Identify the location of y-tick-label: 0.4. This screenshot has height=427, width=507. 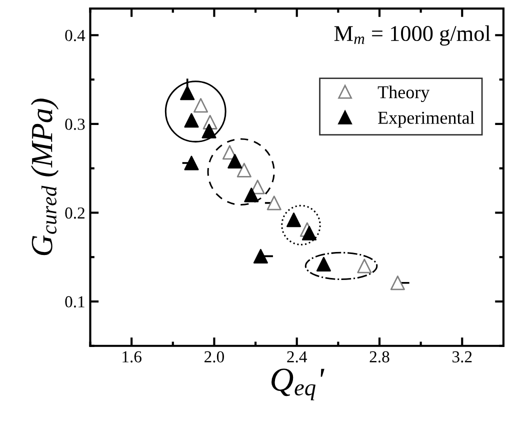
(75, 36).